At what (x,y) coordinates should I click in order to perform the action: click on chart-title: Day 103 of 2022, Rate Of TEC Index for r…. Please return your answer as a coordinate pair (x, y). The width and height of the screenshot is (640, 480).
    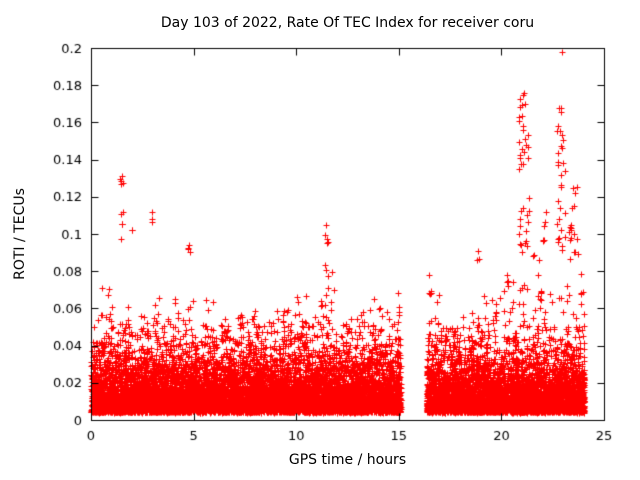
    Looking at the image, I should click on (347, 23).